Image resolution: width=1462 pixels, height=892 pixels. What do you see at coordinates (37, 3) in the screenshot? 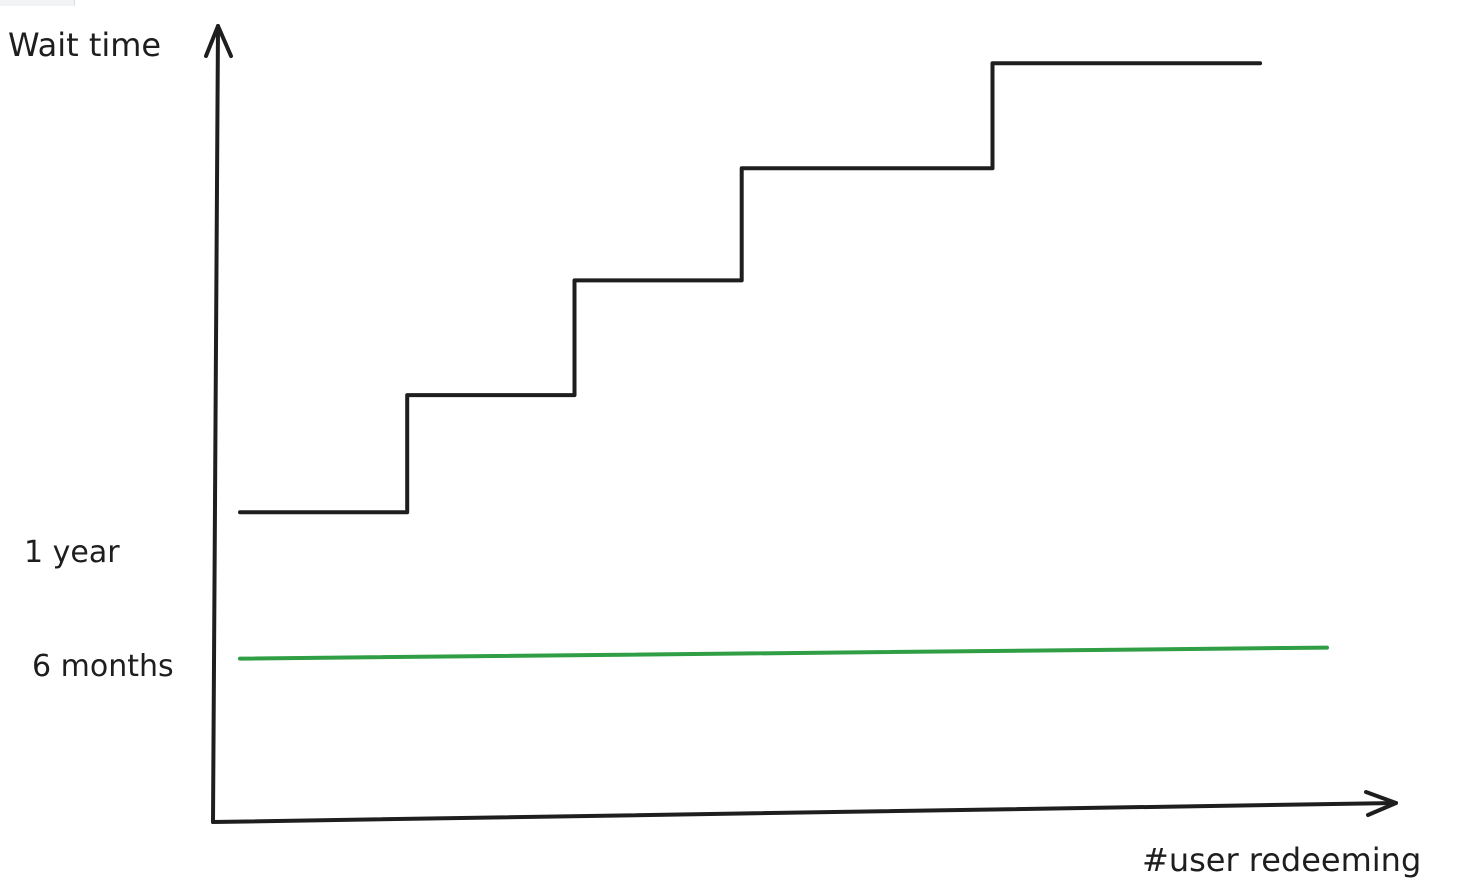
I see `corner-tab` at bounding box center [37, 3].